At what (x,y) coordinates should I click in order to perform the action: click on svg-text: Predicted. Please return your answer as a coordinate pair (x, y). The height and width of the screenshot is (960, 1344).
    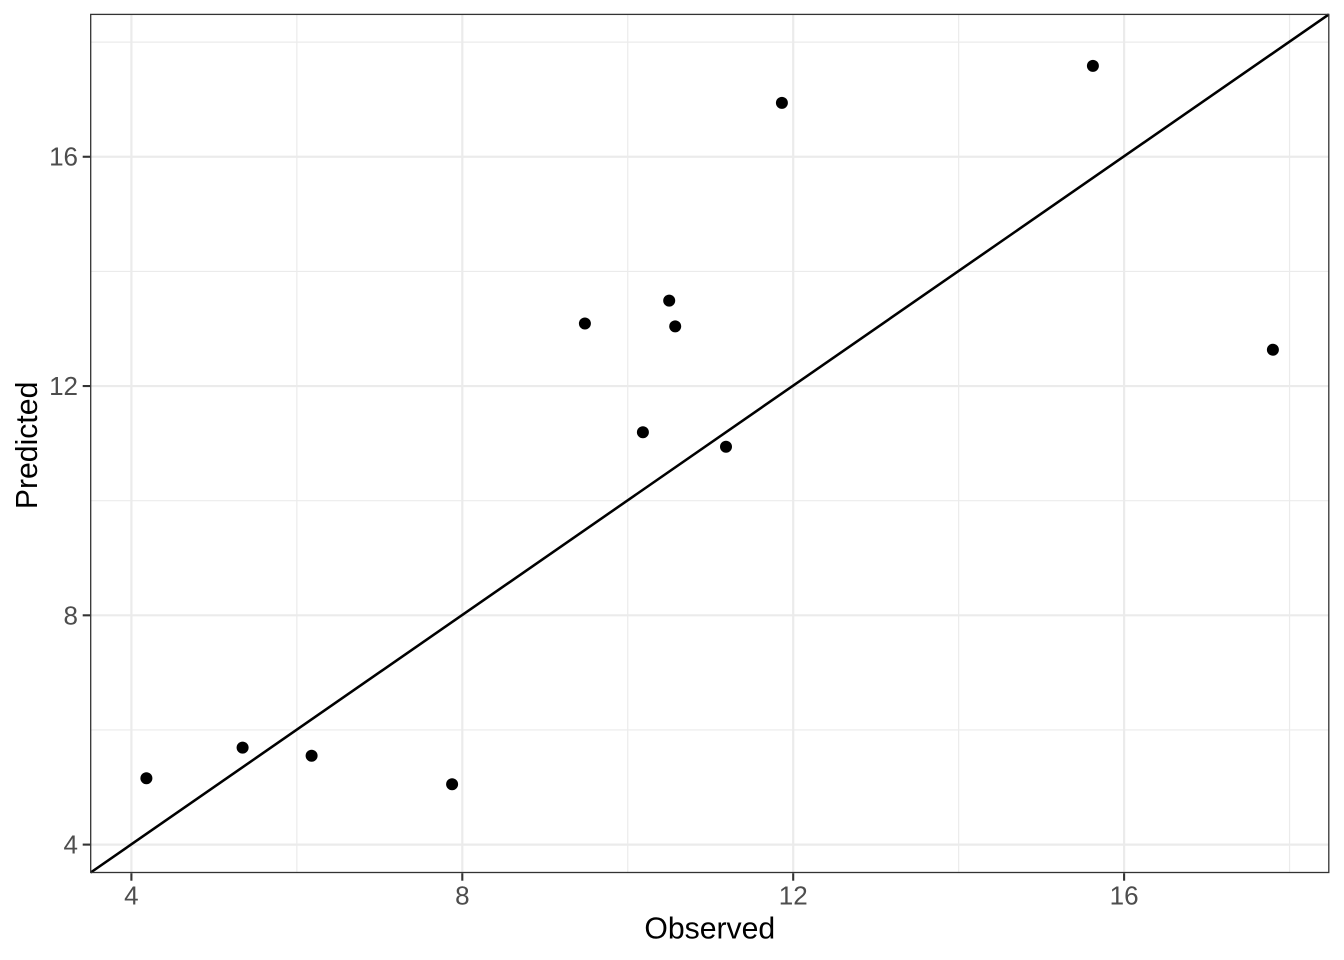
    Looking at the image, I should click on (27, 446).